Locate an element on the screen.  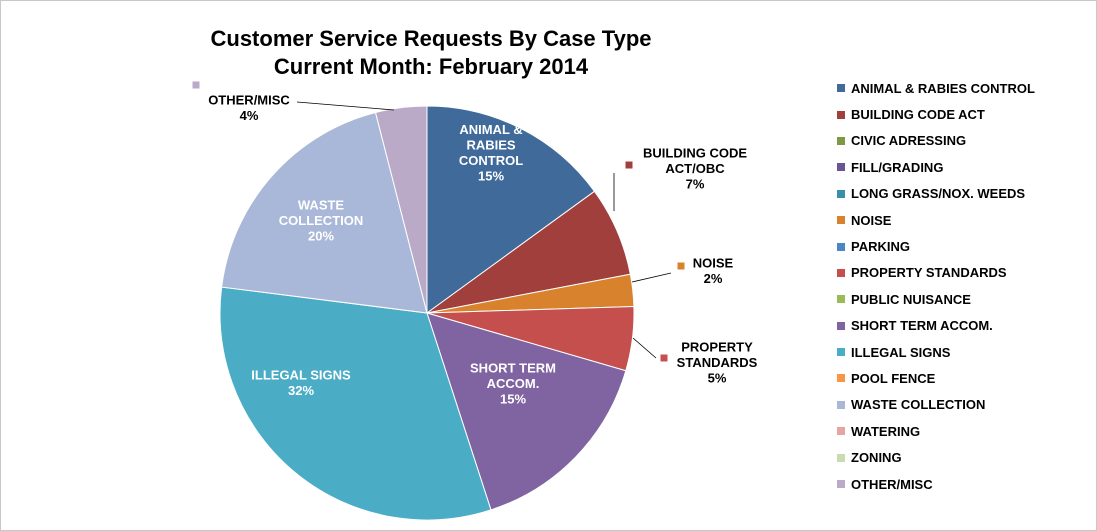
slice-label-0: ANIMAL & RABIES CONTROL 15% is located at coordinates (491, 153).